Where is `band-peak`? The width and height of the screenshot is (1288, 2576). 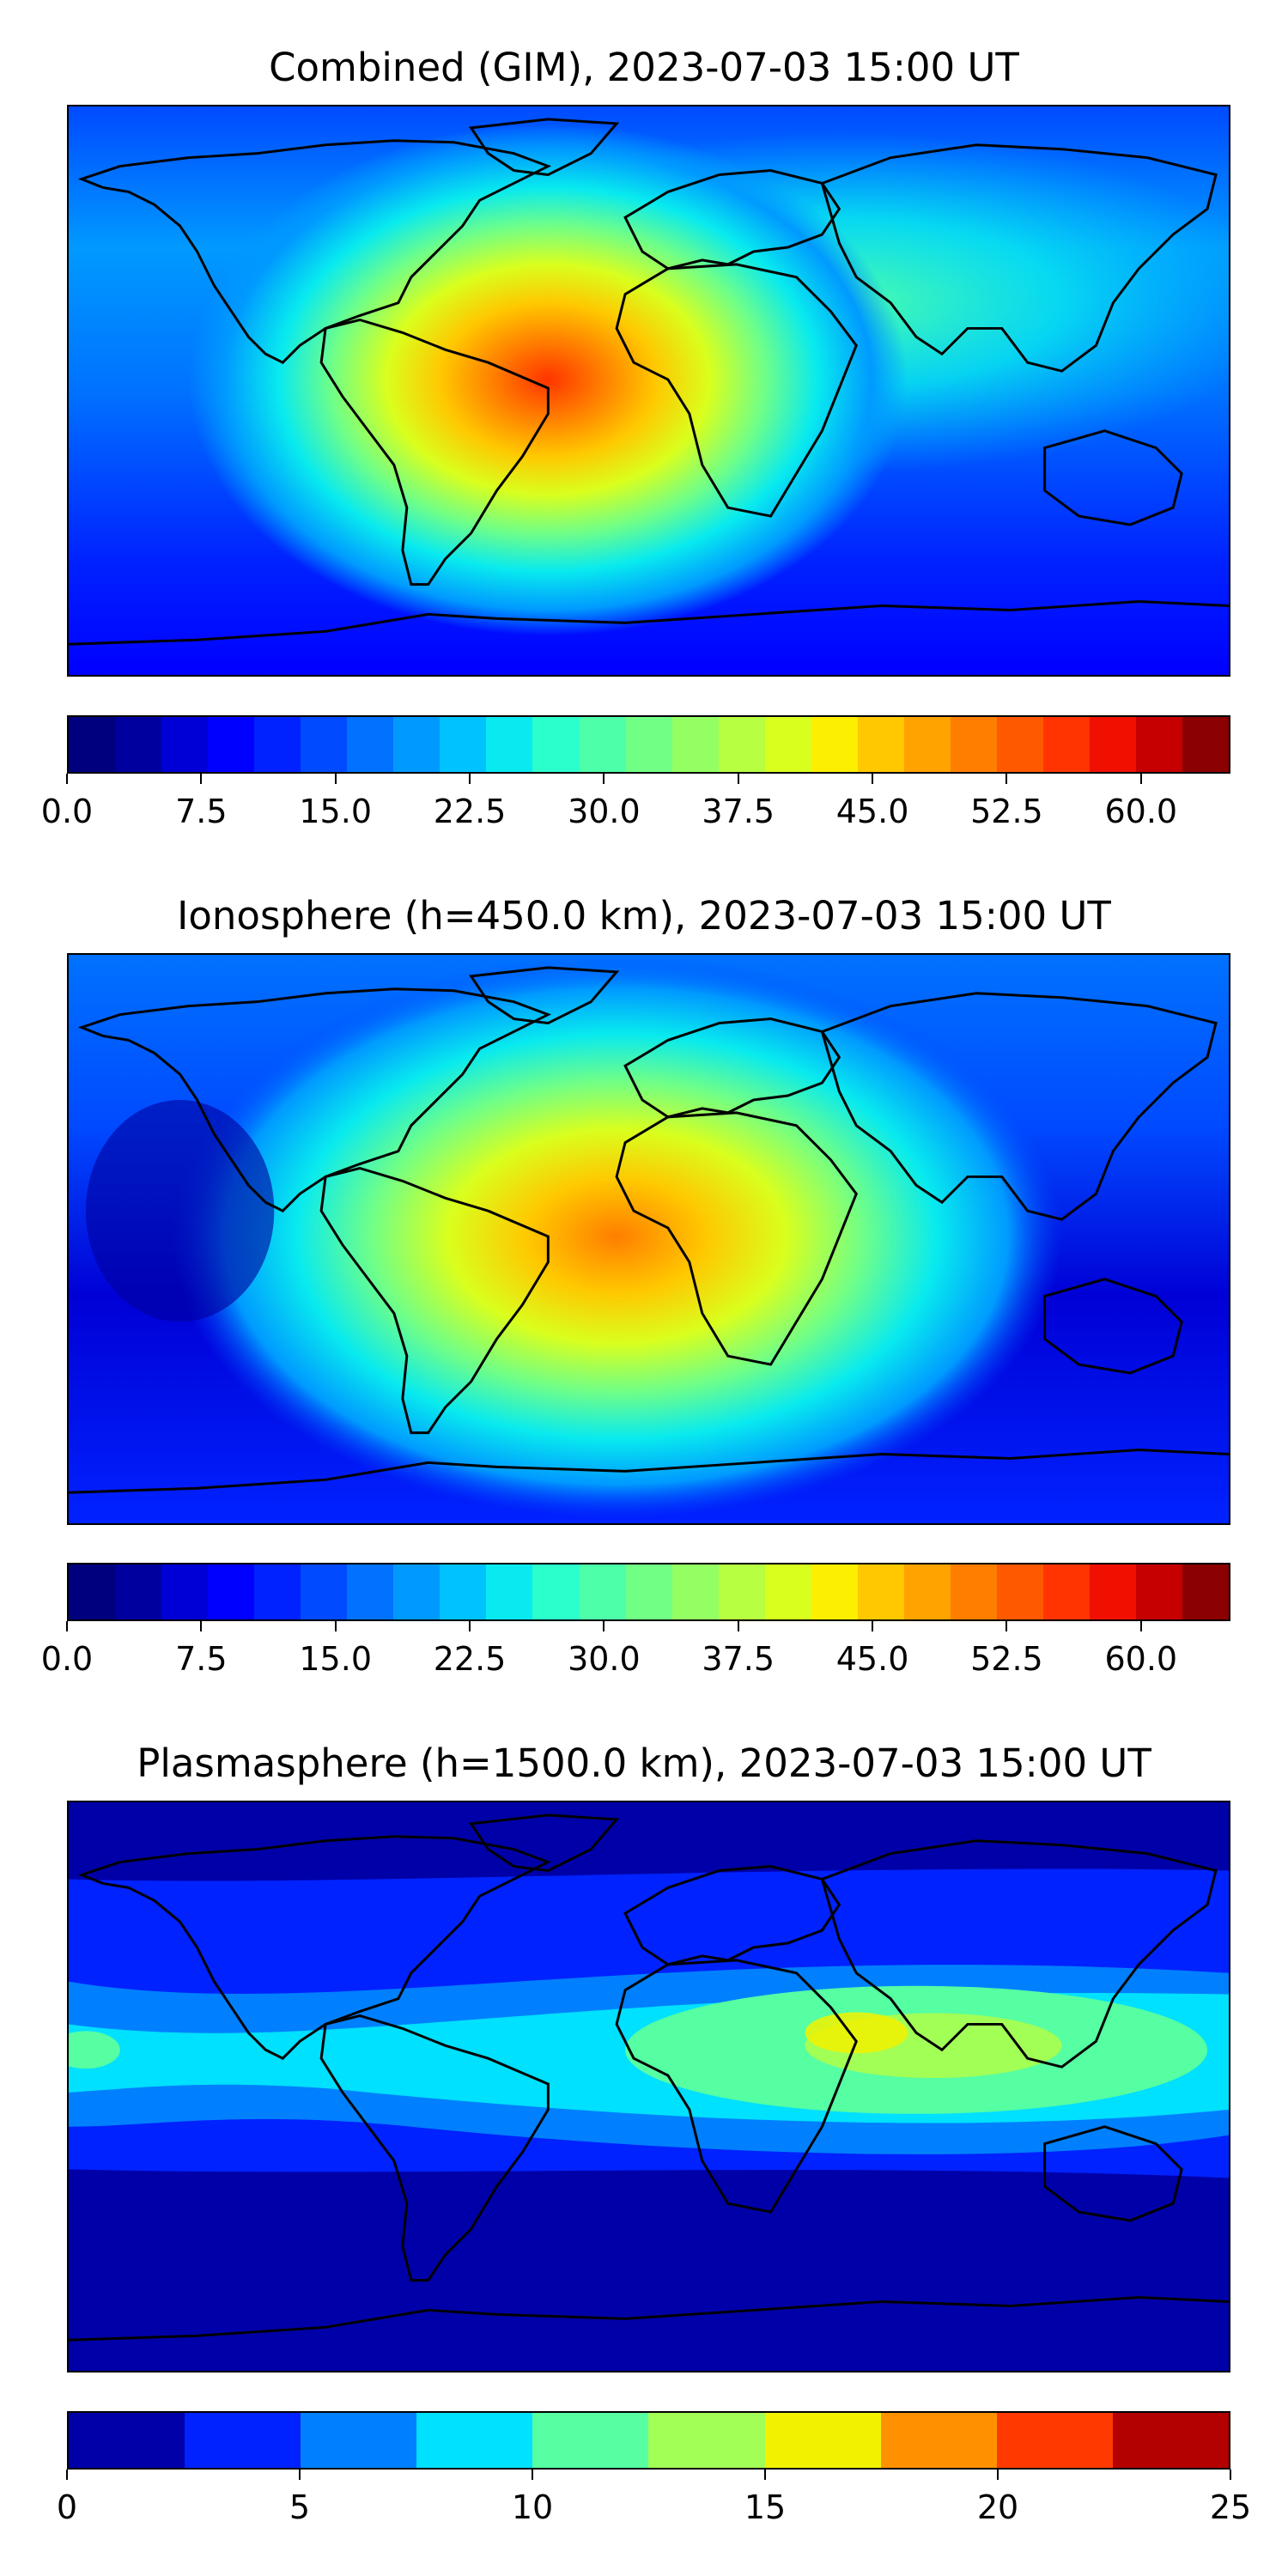 band-peak is located at coordinates (856, 2033).